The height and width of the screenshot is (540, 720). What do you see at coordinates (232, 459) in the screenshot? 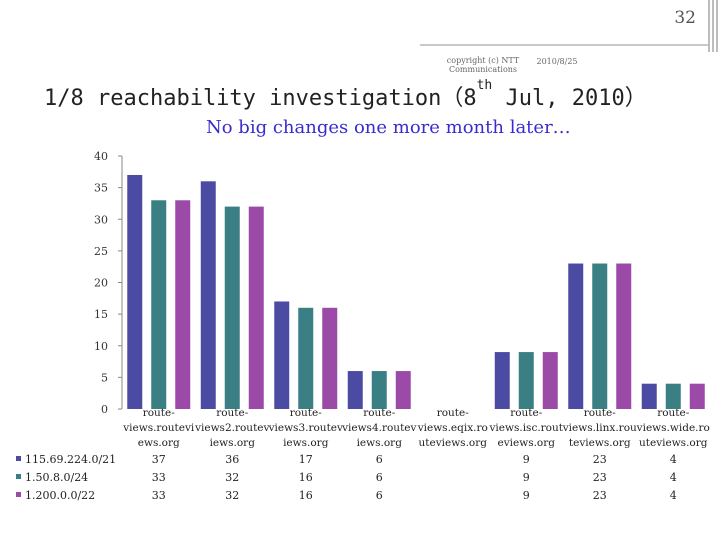
I see `table-value: 36` at bounding box center [232, 459].